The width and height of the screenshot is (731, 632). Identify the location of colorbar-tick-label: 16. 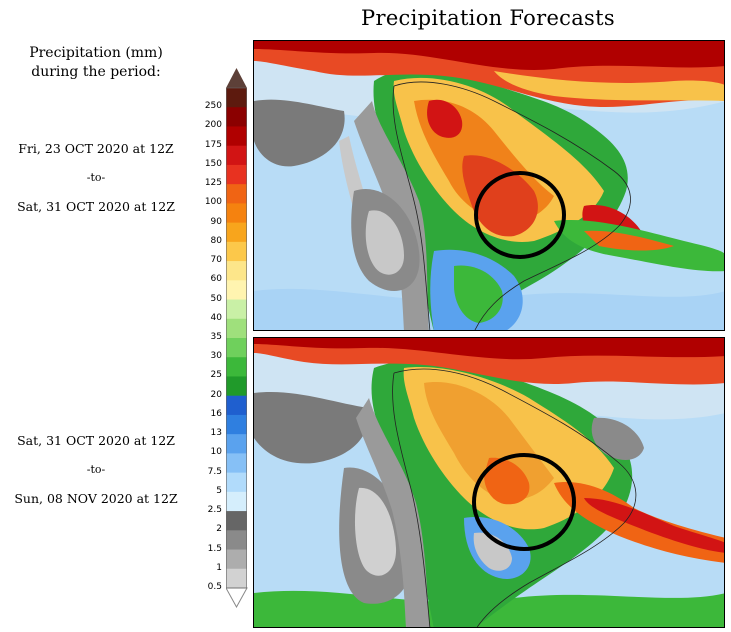
(216, 413).